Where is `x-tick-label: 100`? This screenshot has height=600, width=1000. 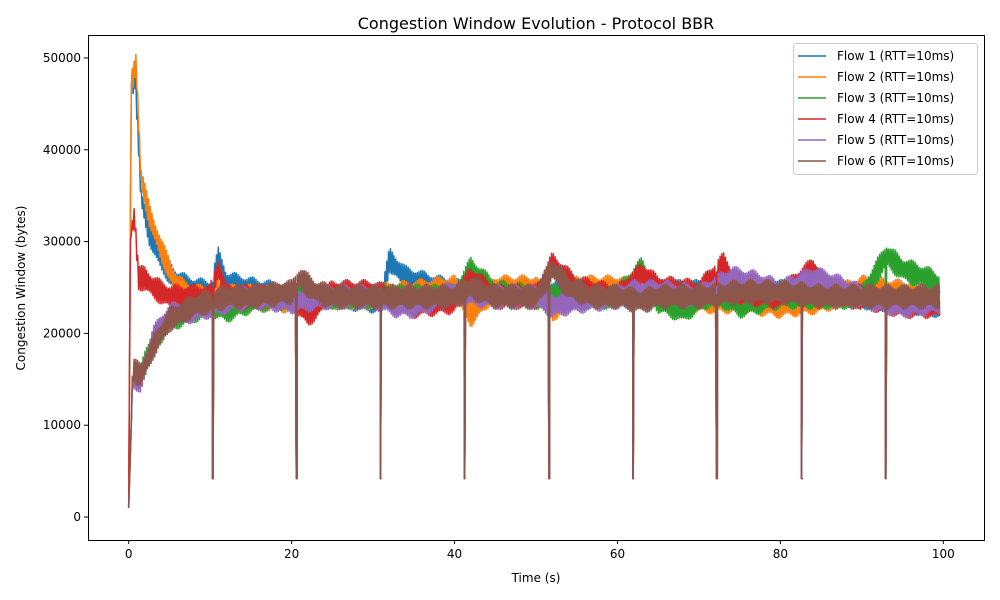 x-tick-label: 100 is located at coordinates (943, 554).